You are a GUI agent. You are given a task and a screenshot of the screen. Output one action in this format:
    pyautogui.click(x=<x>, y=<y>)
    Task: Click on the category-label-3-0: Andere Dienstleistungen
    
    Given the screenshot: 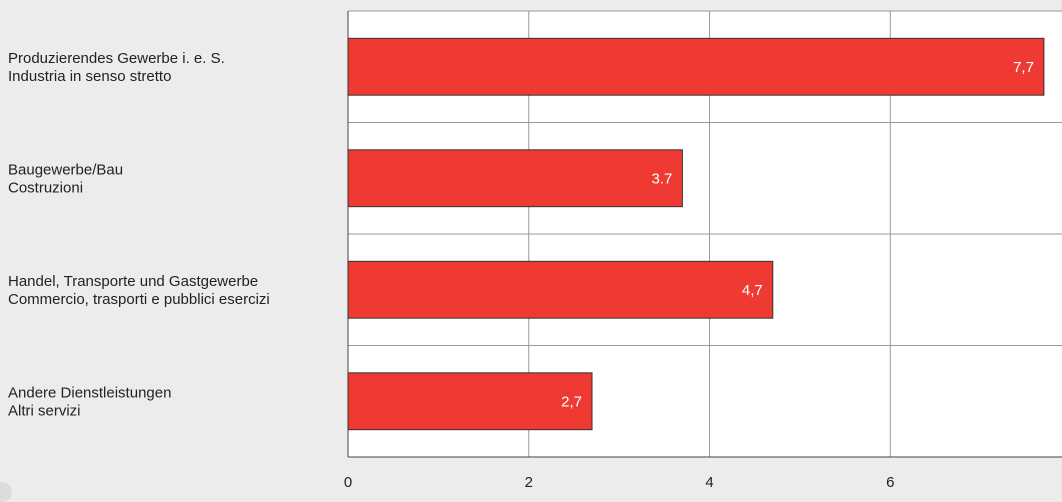 What is the action you would take?
    pyautogui.click(x=89, y=392)
    